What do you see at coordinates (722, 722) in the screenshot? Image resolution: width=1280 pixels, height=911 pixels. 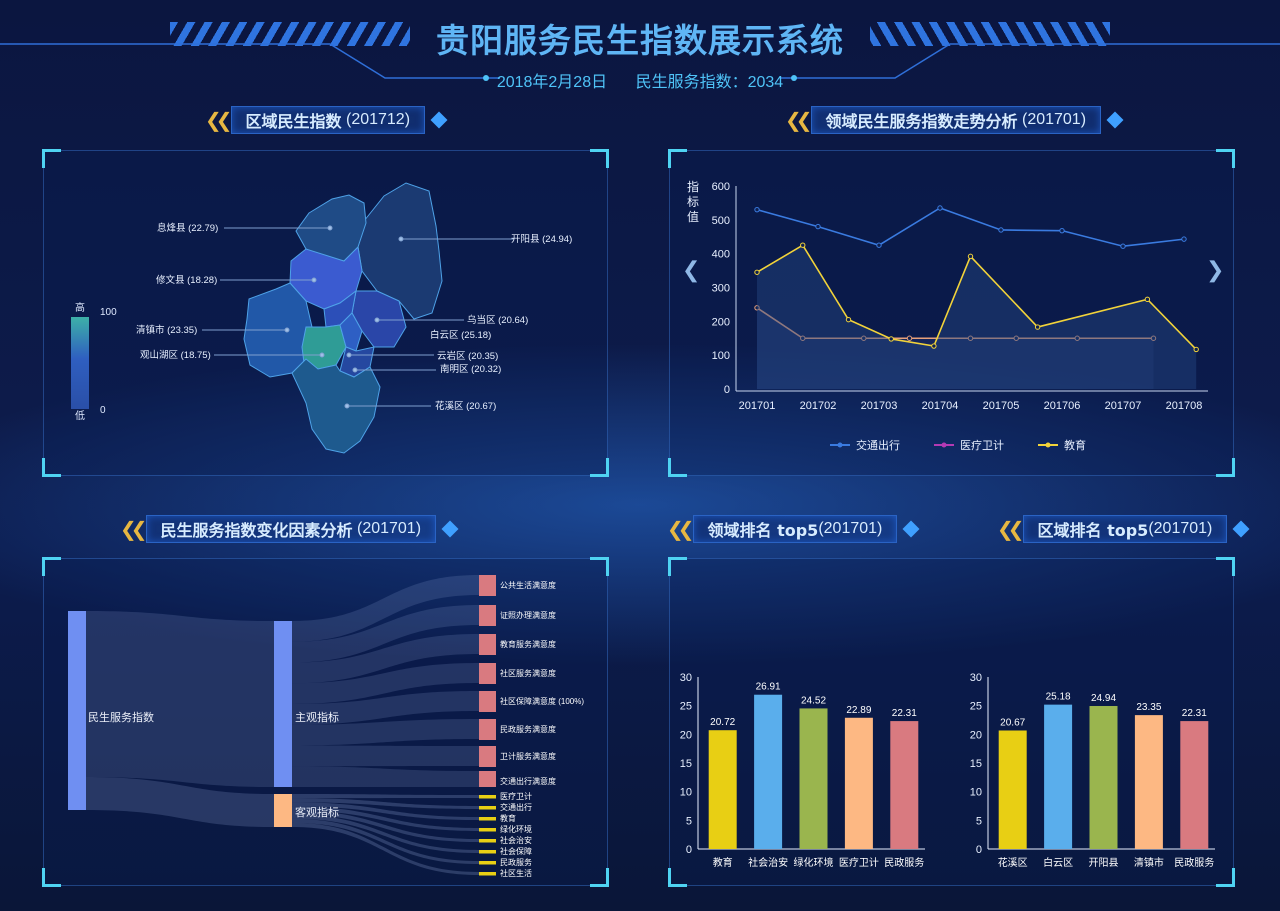 I see `domain-rank-value-label: 20.72` at bounding box center [722, 722].